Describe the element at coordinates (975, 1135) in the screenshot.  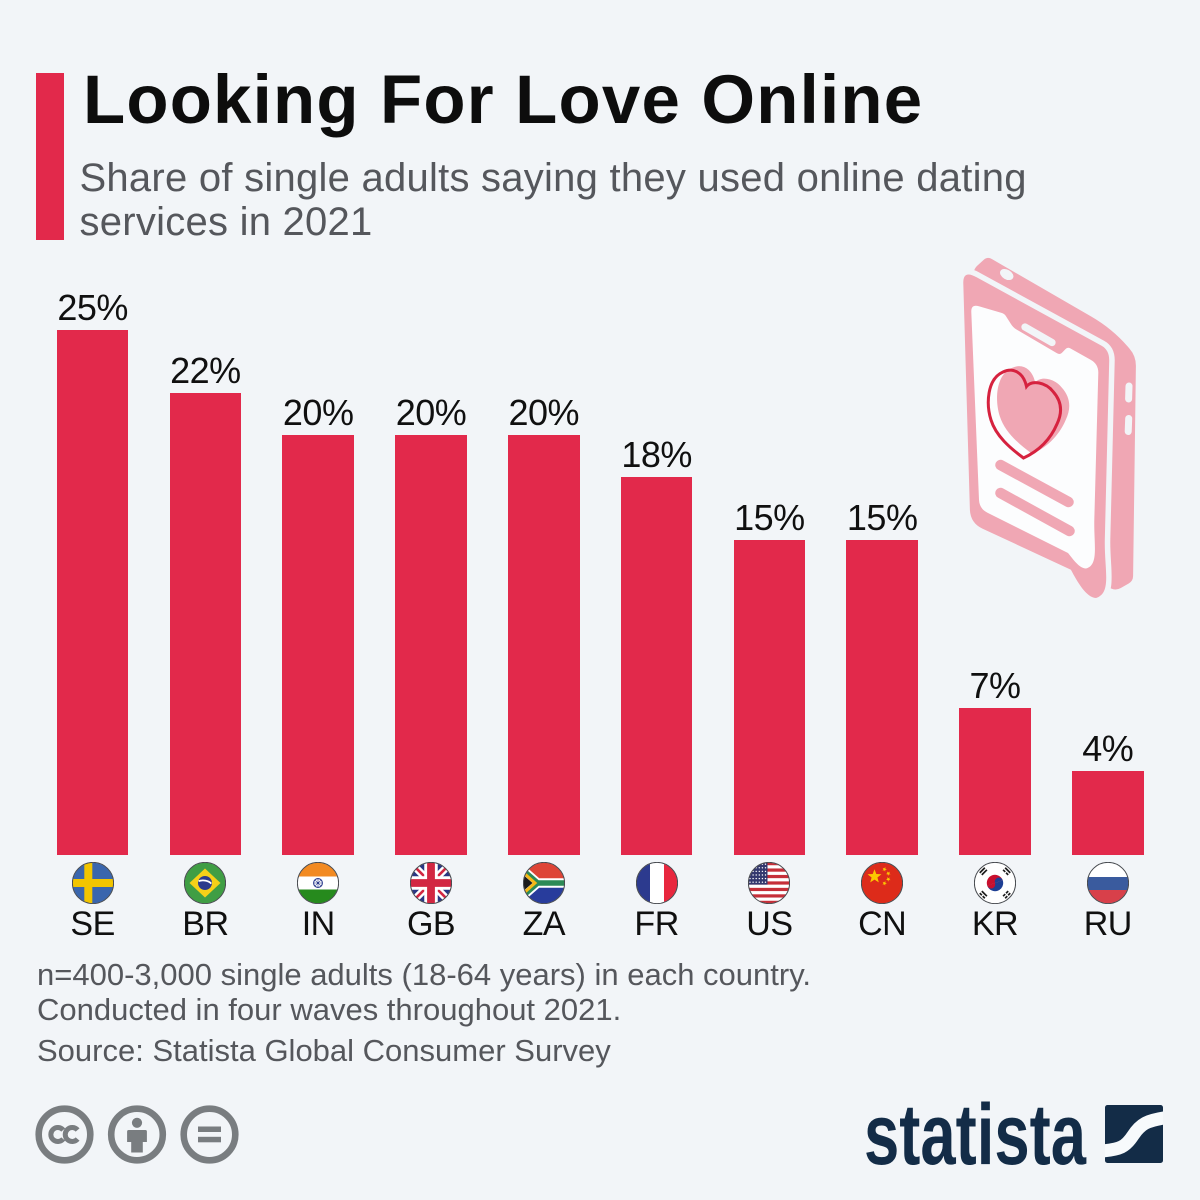
I see `svg-text: statista` at that location.